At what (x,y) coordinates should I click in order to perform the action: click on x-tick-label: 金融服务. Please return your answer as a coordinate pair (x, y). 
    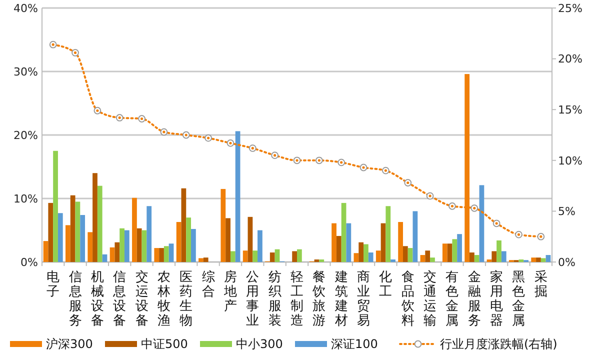
    Looking at the image, I should click on (474, 299).